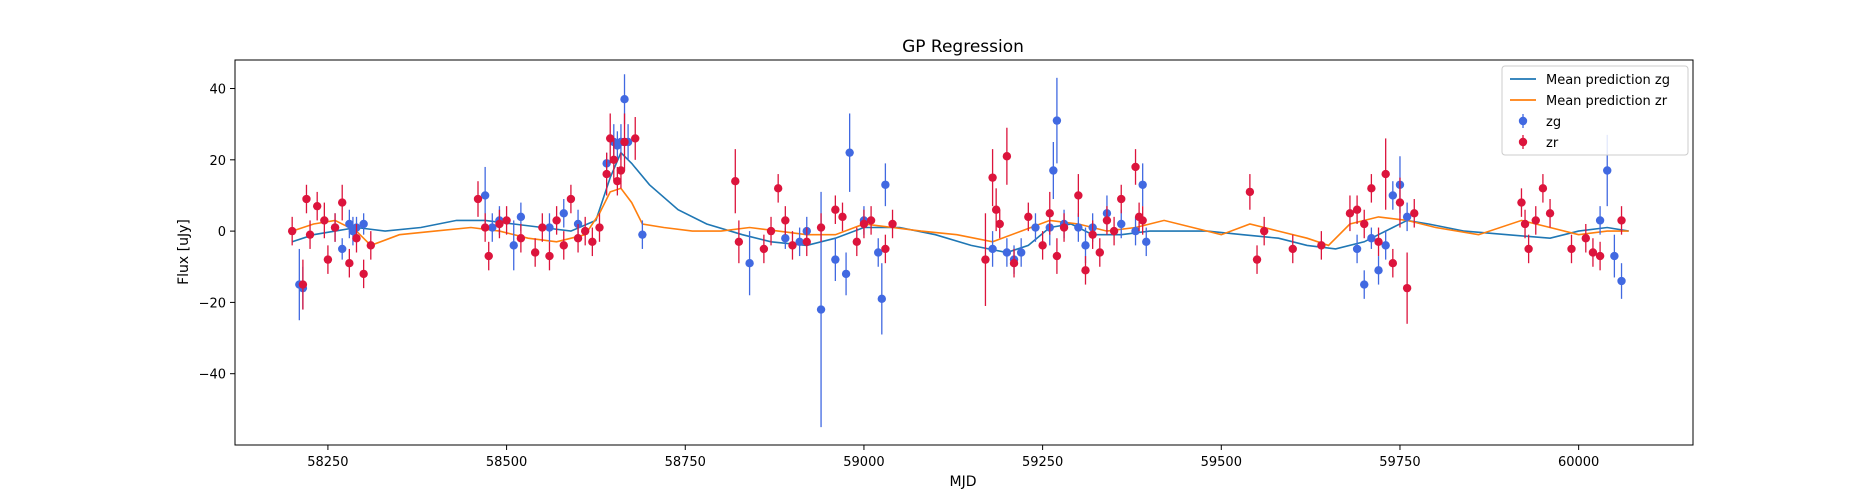 The height and width of the screenshot is (500, 1875). Describe the element at coordinates (963, 482) in the screenshot. I see `x-axis-label: MJD` at that location.